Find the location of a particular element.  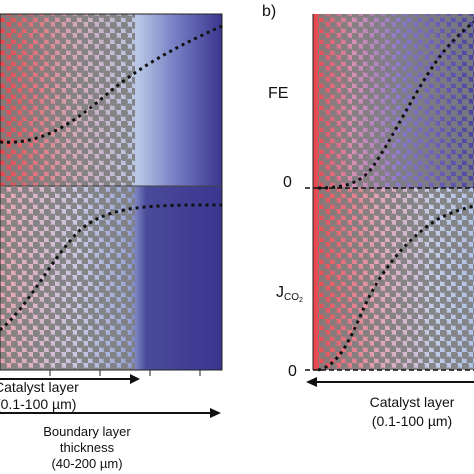

panel-a-boundary-arrow is located at coordinates (110, 413).